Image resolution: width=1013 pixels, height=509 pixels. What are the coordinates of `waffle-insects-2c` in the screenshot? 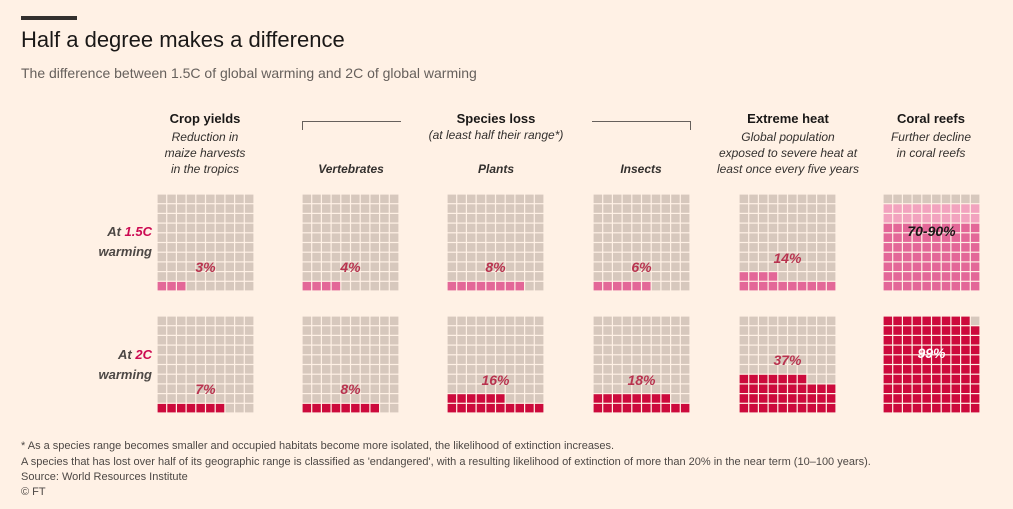 It's located at (641, 364).